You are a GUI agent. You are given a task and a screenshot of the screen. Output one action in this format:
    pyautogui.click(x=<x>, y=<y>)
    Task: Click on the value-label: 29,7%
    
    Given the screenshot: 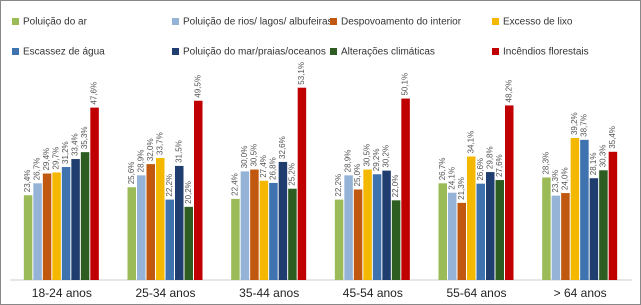 What is the action you would take?
    pyautogui.click(x=56, y=158)
    